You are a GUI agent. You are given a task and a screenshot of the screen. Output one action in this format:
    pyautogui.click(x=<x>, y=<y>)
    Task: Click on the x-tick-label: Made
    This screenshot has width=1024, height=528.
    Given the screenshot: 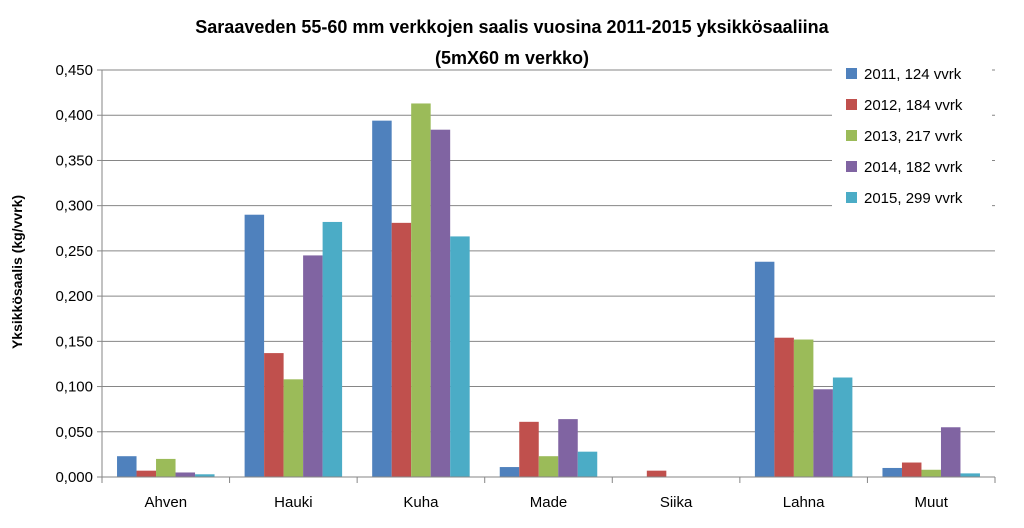 What is the action you would take?
    pyautogui.click(x=549, y=502)
    